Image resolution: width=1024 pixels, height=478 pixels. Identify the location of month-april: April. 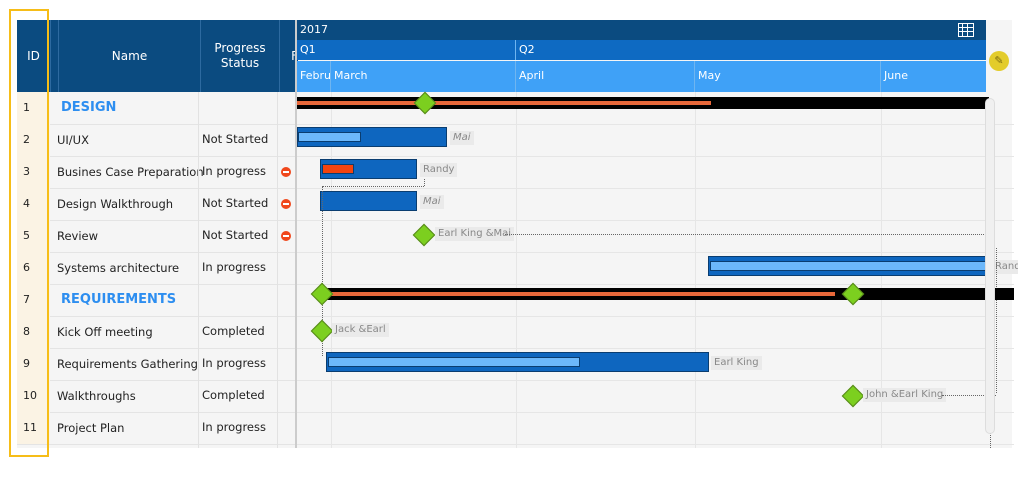
(605, 76).